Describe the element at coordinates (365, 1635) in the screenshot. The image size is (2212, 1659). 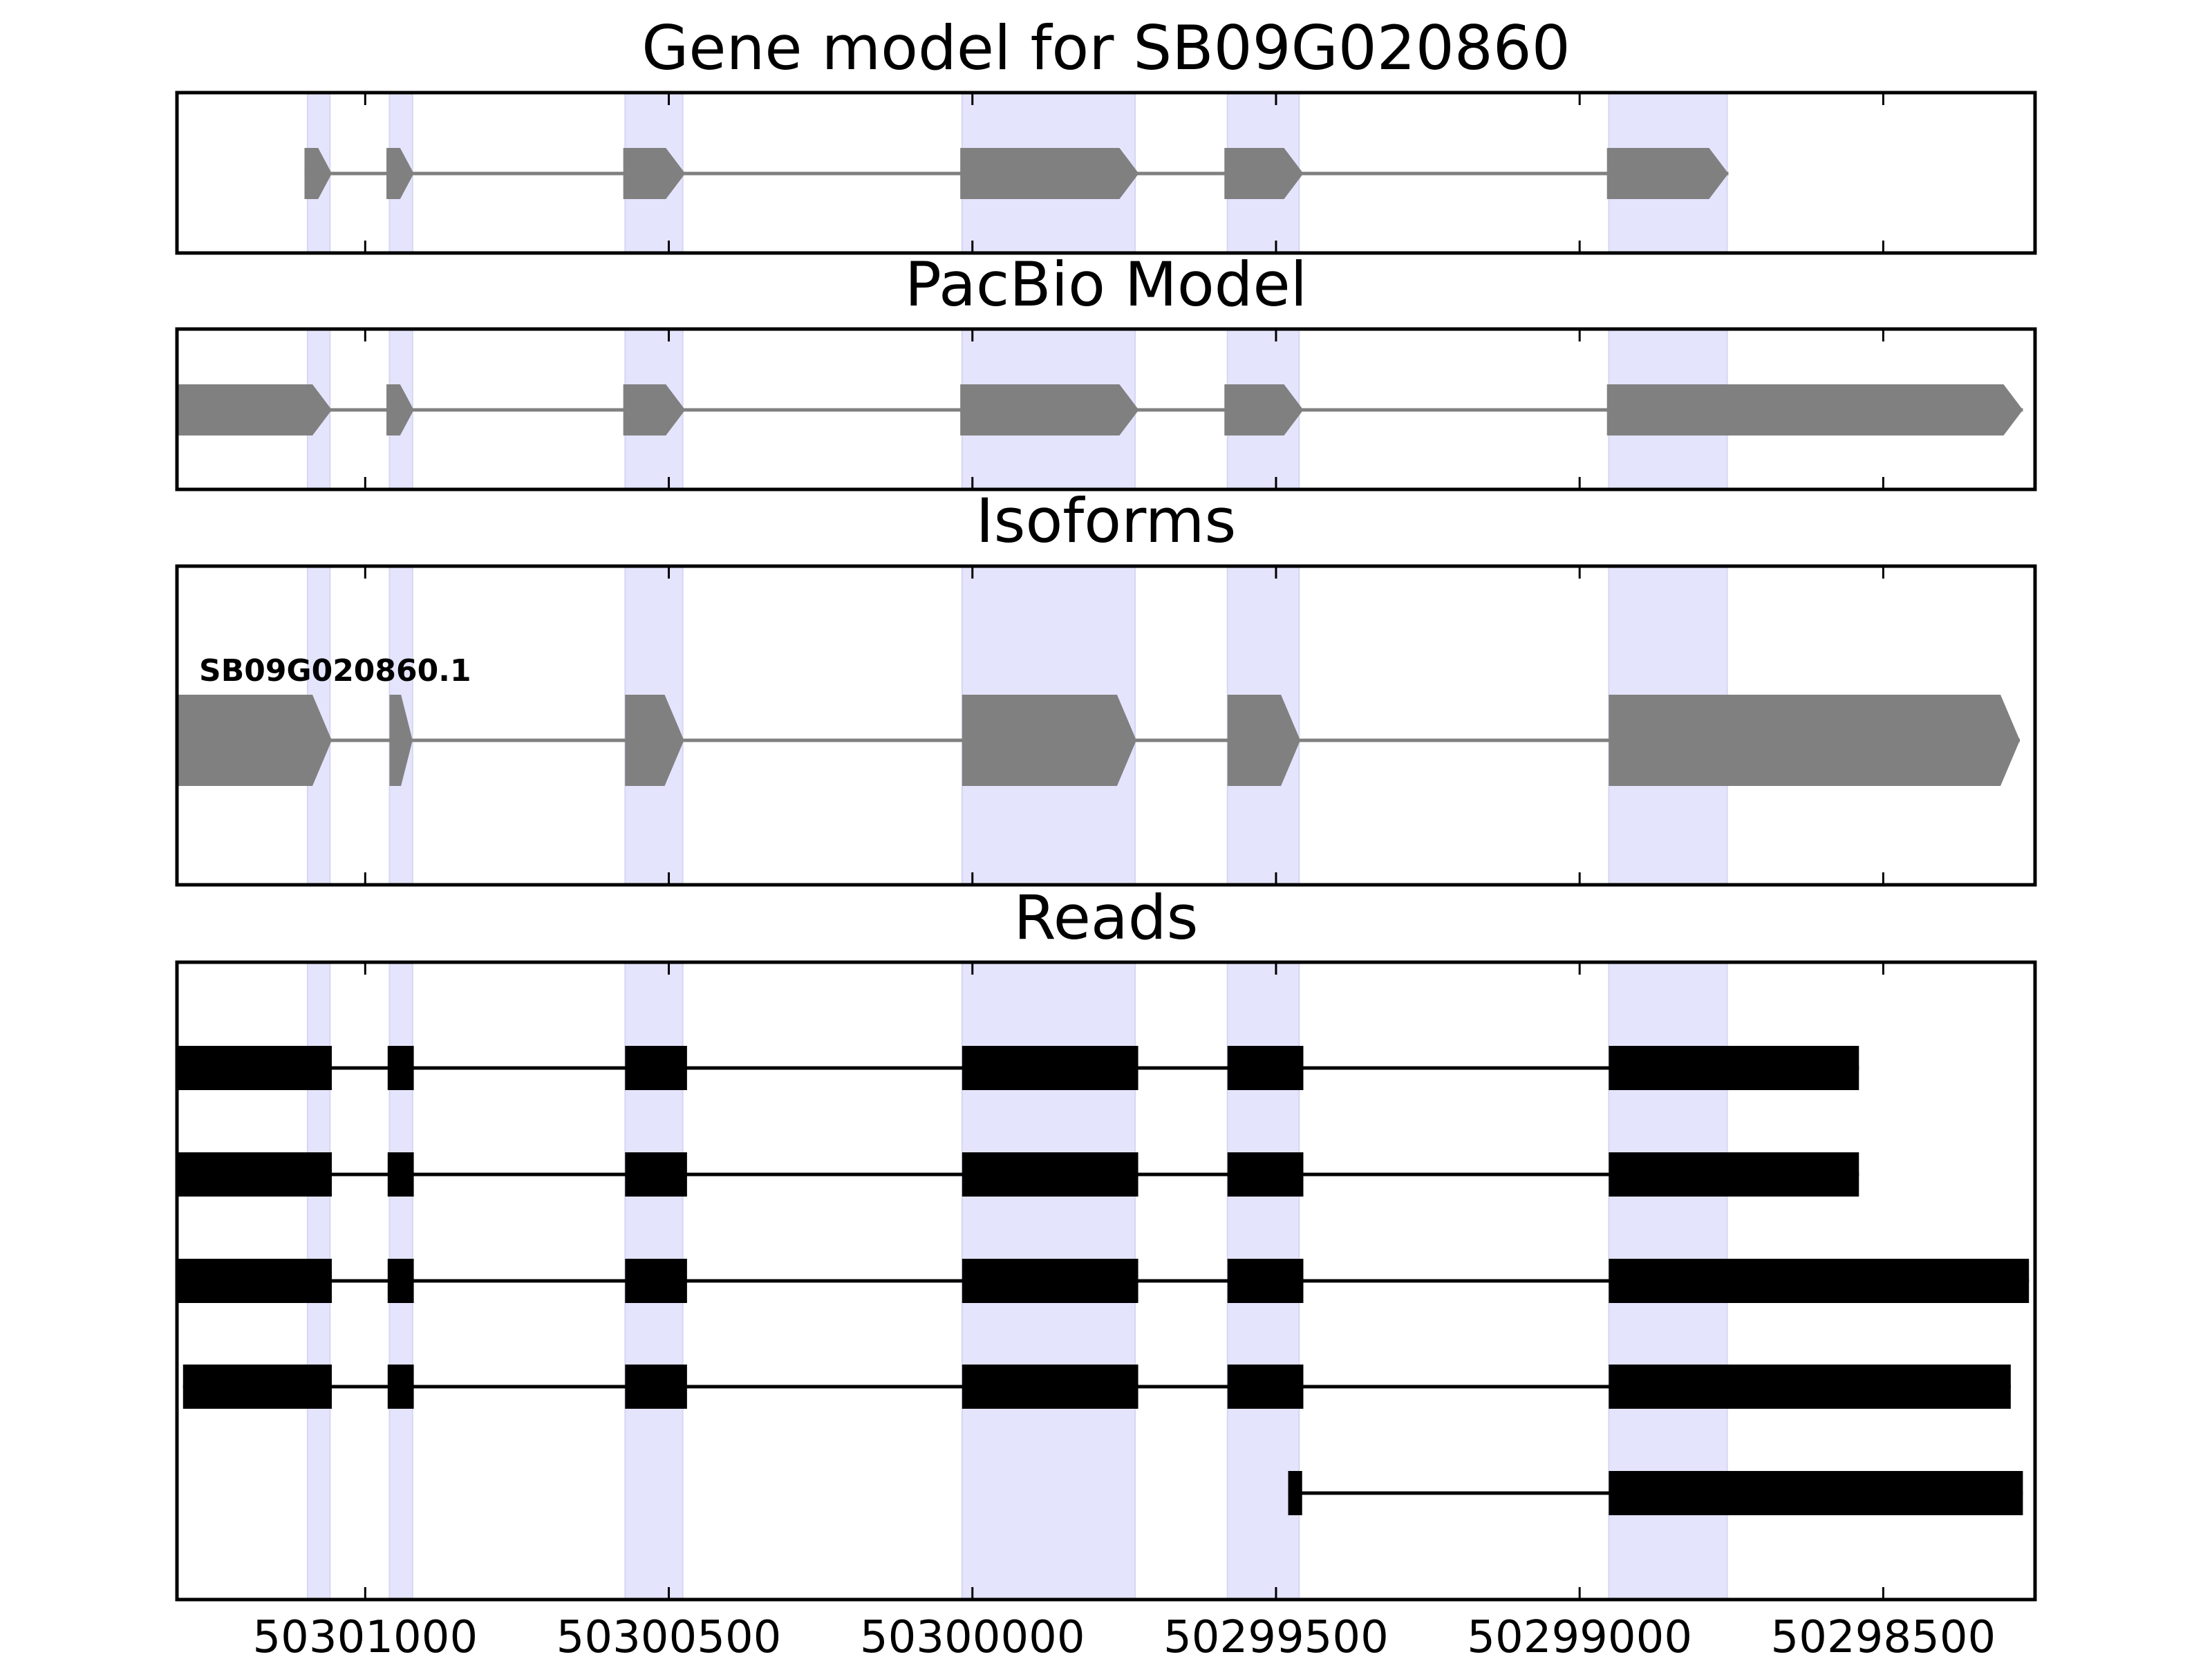
I see `x-tick-label: 50301000` at that location.